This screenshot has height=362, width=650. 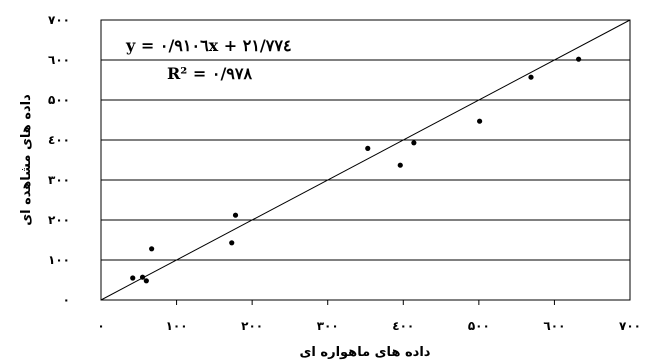 What do you see at coordinates (100, 326) in the screenshot?
I see `x-tick-label-0: ۰` at bounding box center [100, 326].